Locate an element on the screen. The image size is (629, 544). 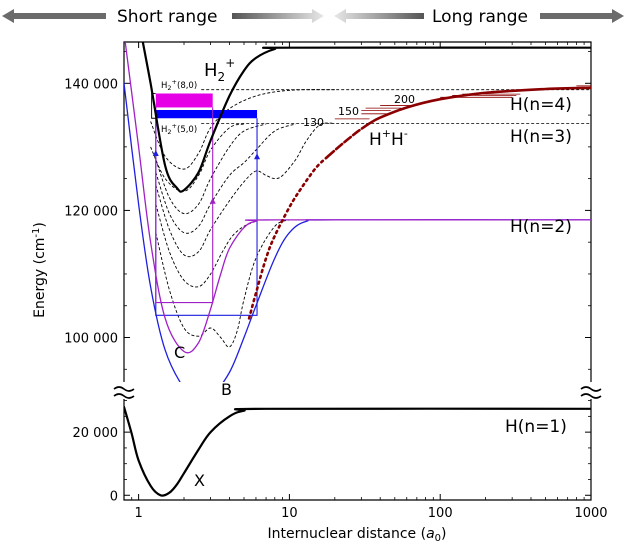
long-range-label: Long range is located at coordinates (480, 17).